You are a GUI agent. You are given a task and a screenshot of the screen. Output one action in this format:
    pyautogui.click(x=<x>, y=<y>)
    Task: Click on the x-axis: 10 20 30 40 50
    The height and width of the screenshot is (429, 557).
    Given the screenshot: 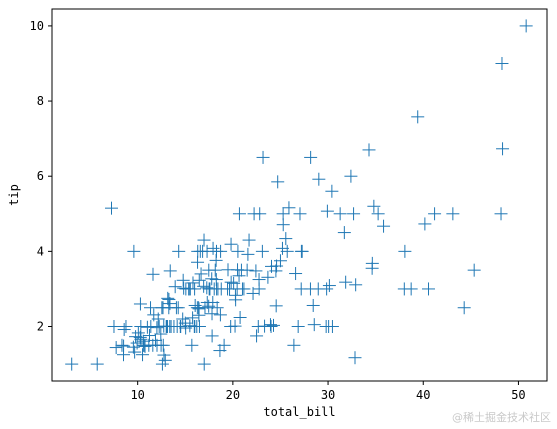 What is the action you would take?
    pyautogui.click(x=328, y=391)
    